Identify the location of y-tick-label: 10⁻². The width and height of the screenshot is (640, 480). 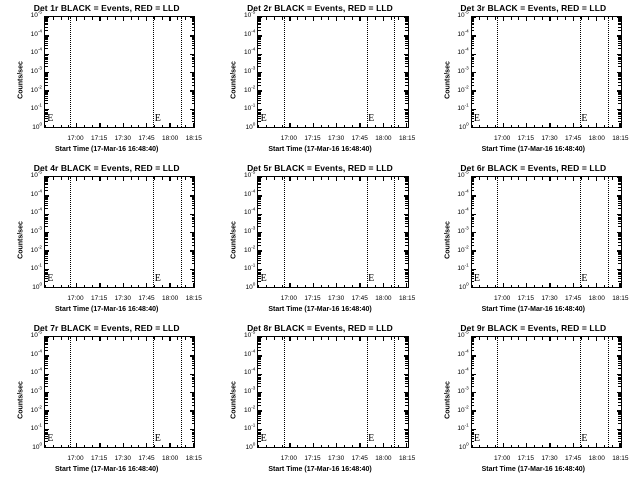
(463, 409).